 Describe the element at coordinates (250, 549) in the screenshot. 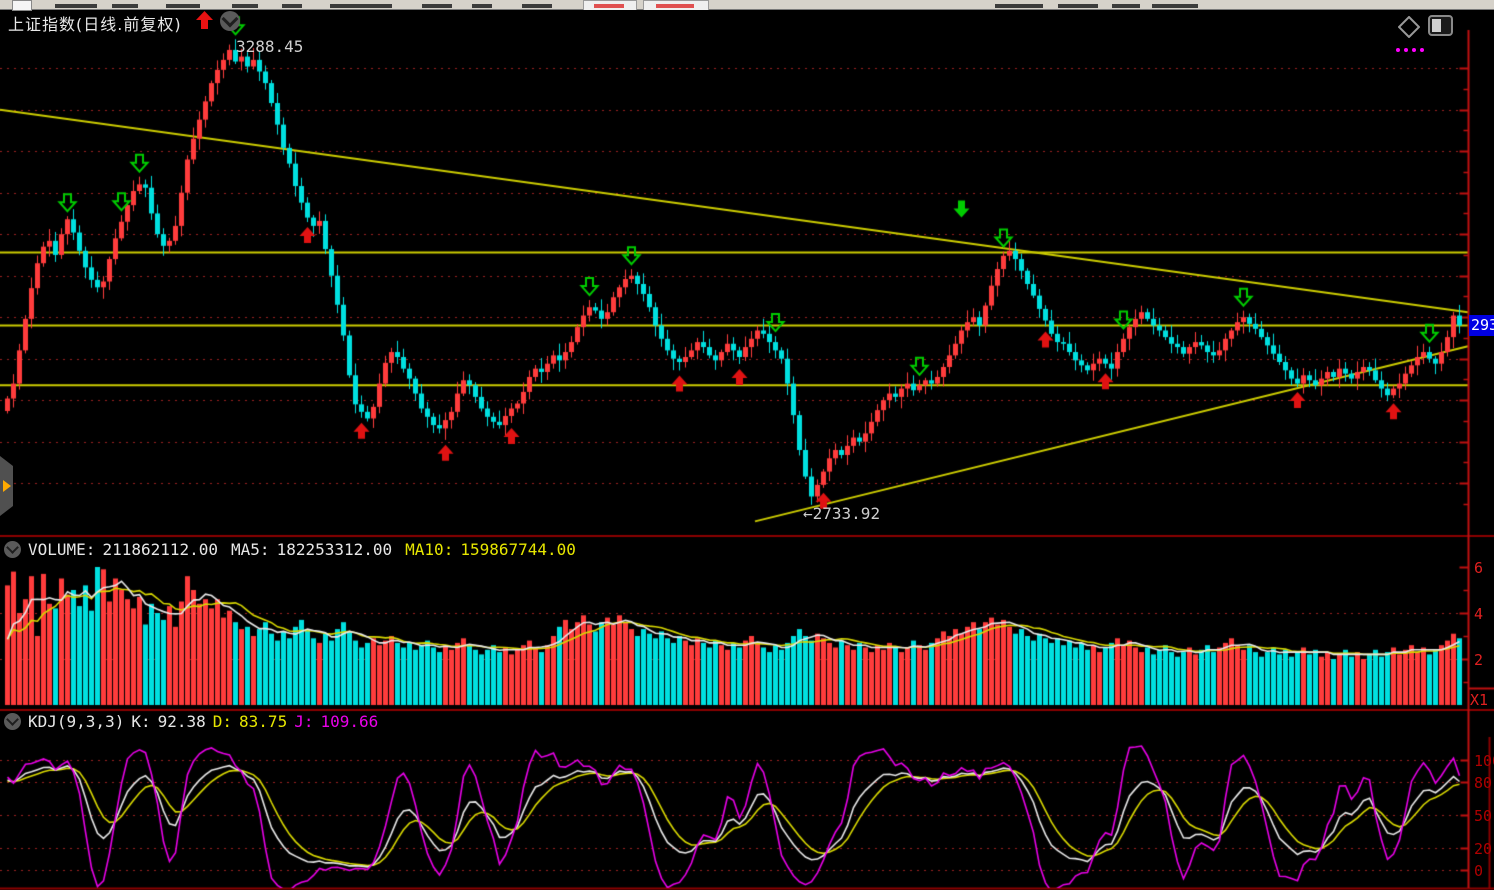

I see `volume-ma5-label: MA5:` at that location.